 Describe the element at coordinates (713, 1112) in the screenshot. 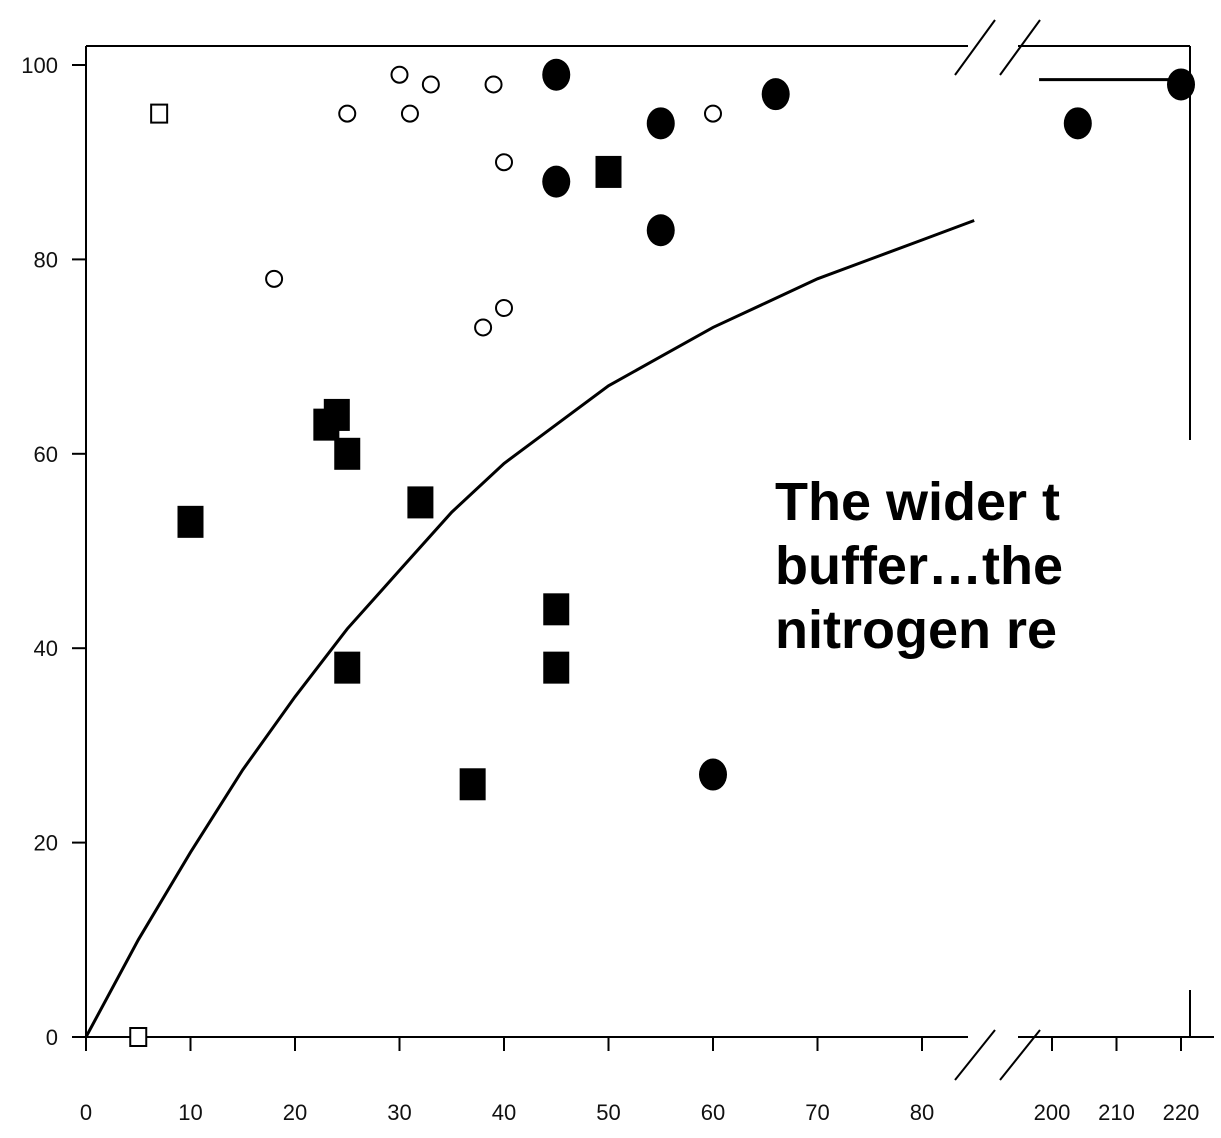

I see `x-tick-label: 60` at that location.